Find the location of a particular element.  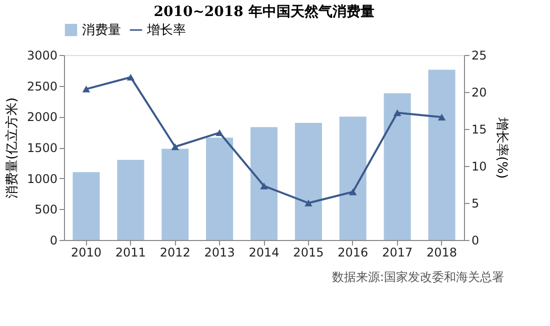

y-tick-label: 3000 is located at coordinates (42, 55).